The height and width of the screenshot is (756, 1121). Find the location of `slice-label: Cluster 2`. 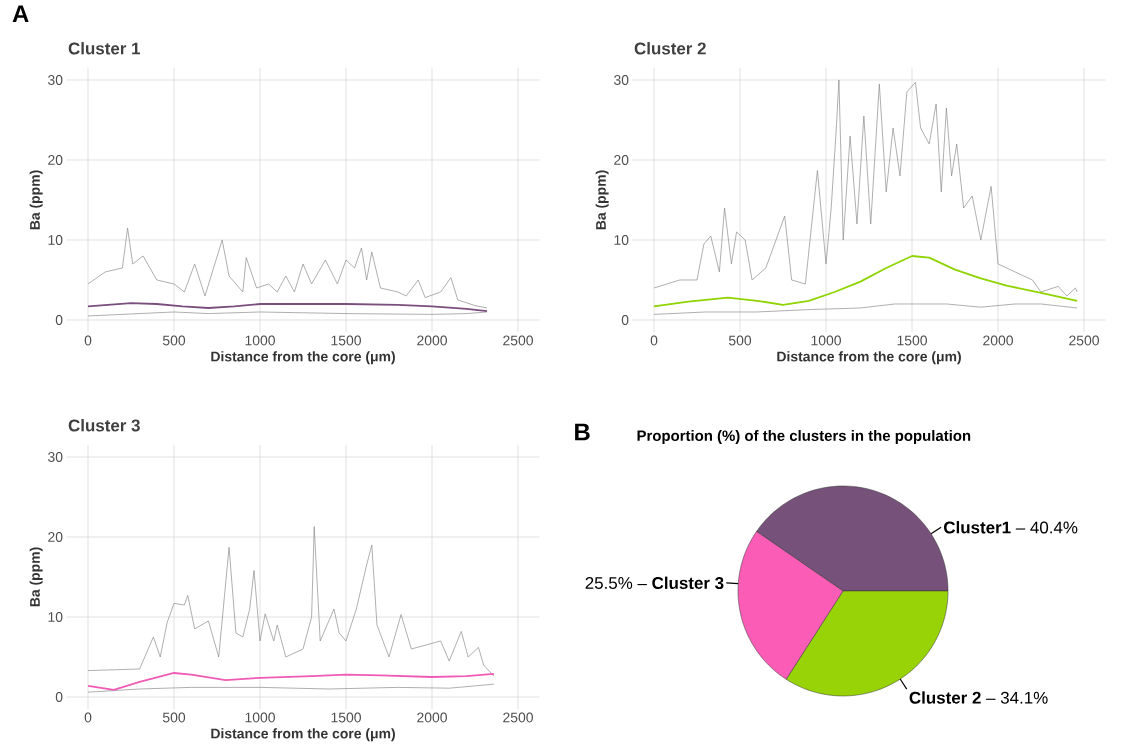

slice-label: Cluster 2 is located at coordinates (945, 697).